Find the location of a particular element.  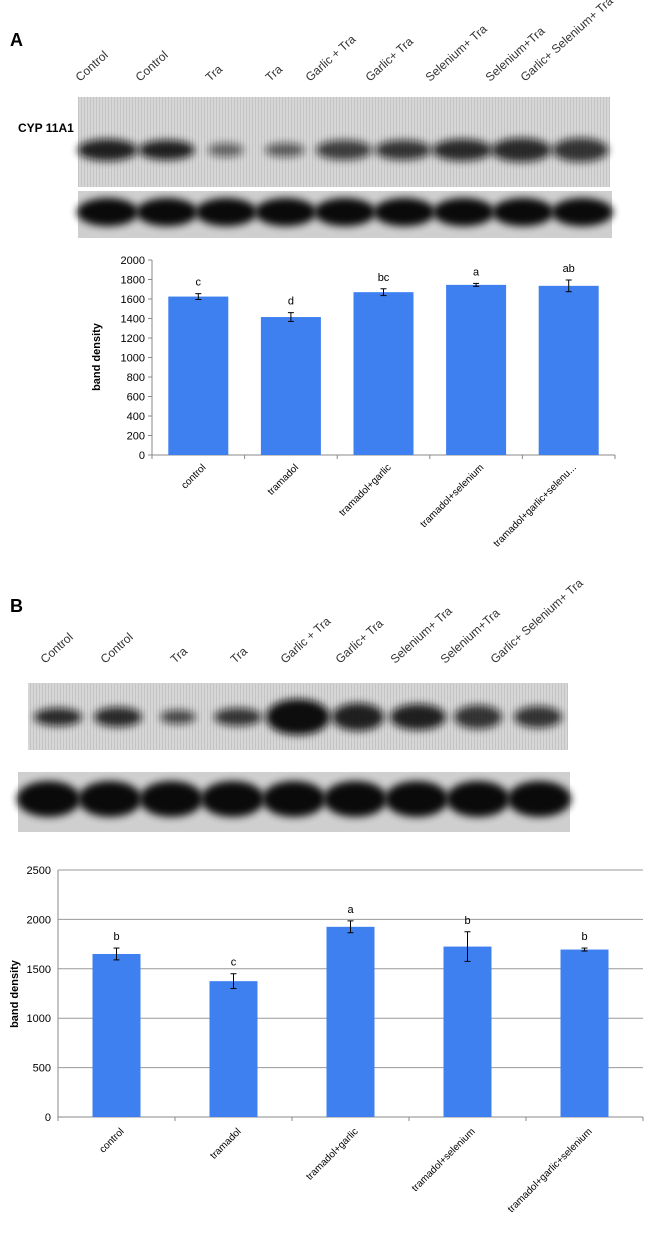

lane-label: Garlic+ Tra is located at coordinates (359, 641).